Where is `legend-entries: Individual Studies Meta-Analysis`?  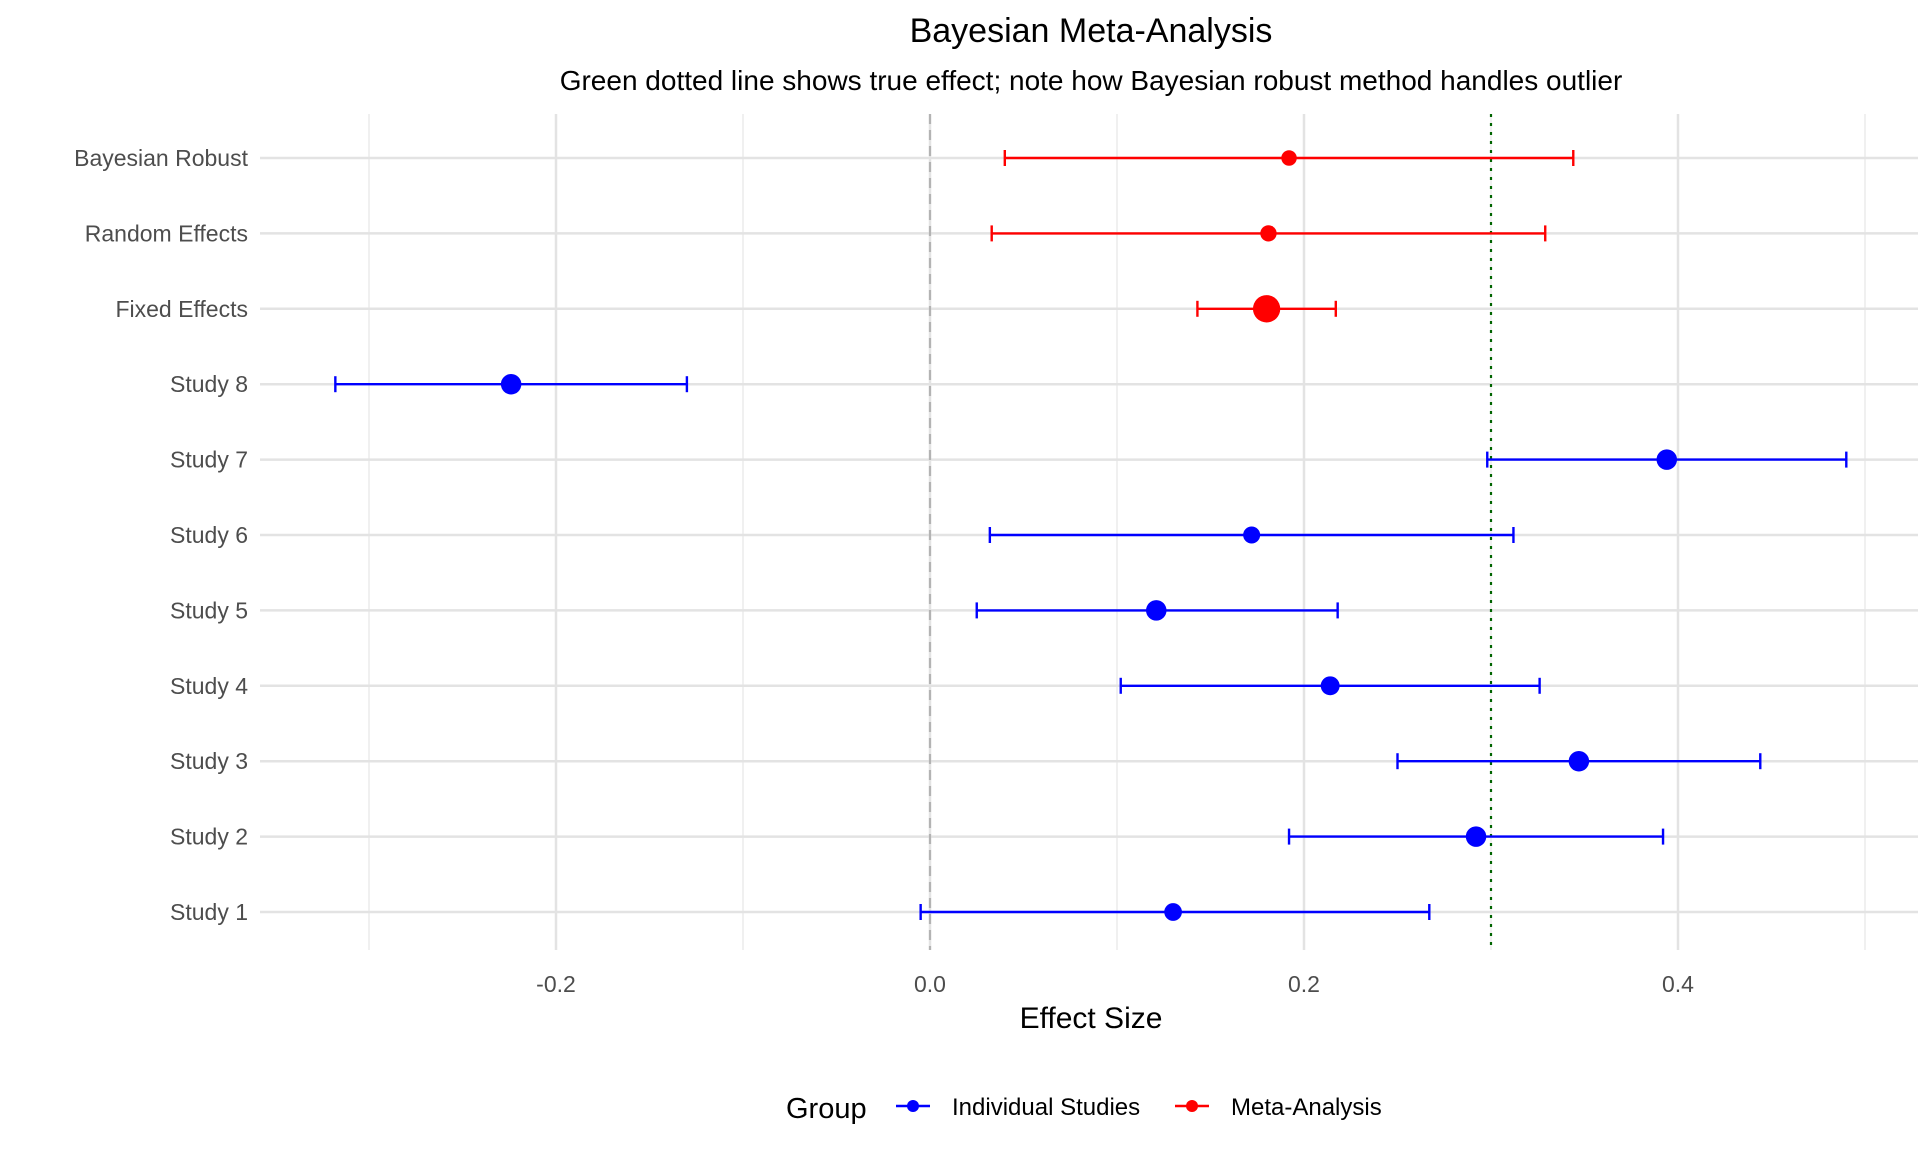 legend-entries: Individual Studies Meta-Analysis is located at coordinates (1139, 1107).